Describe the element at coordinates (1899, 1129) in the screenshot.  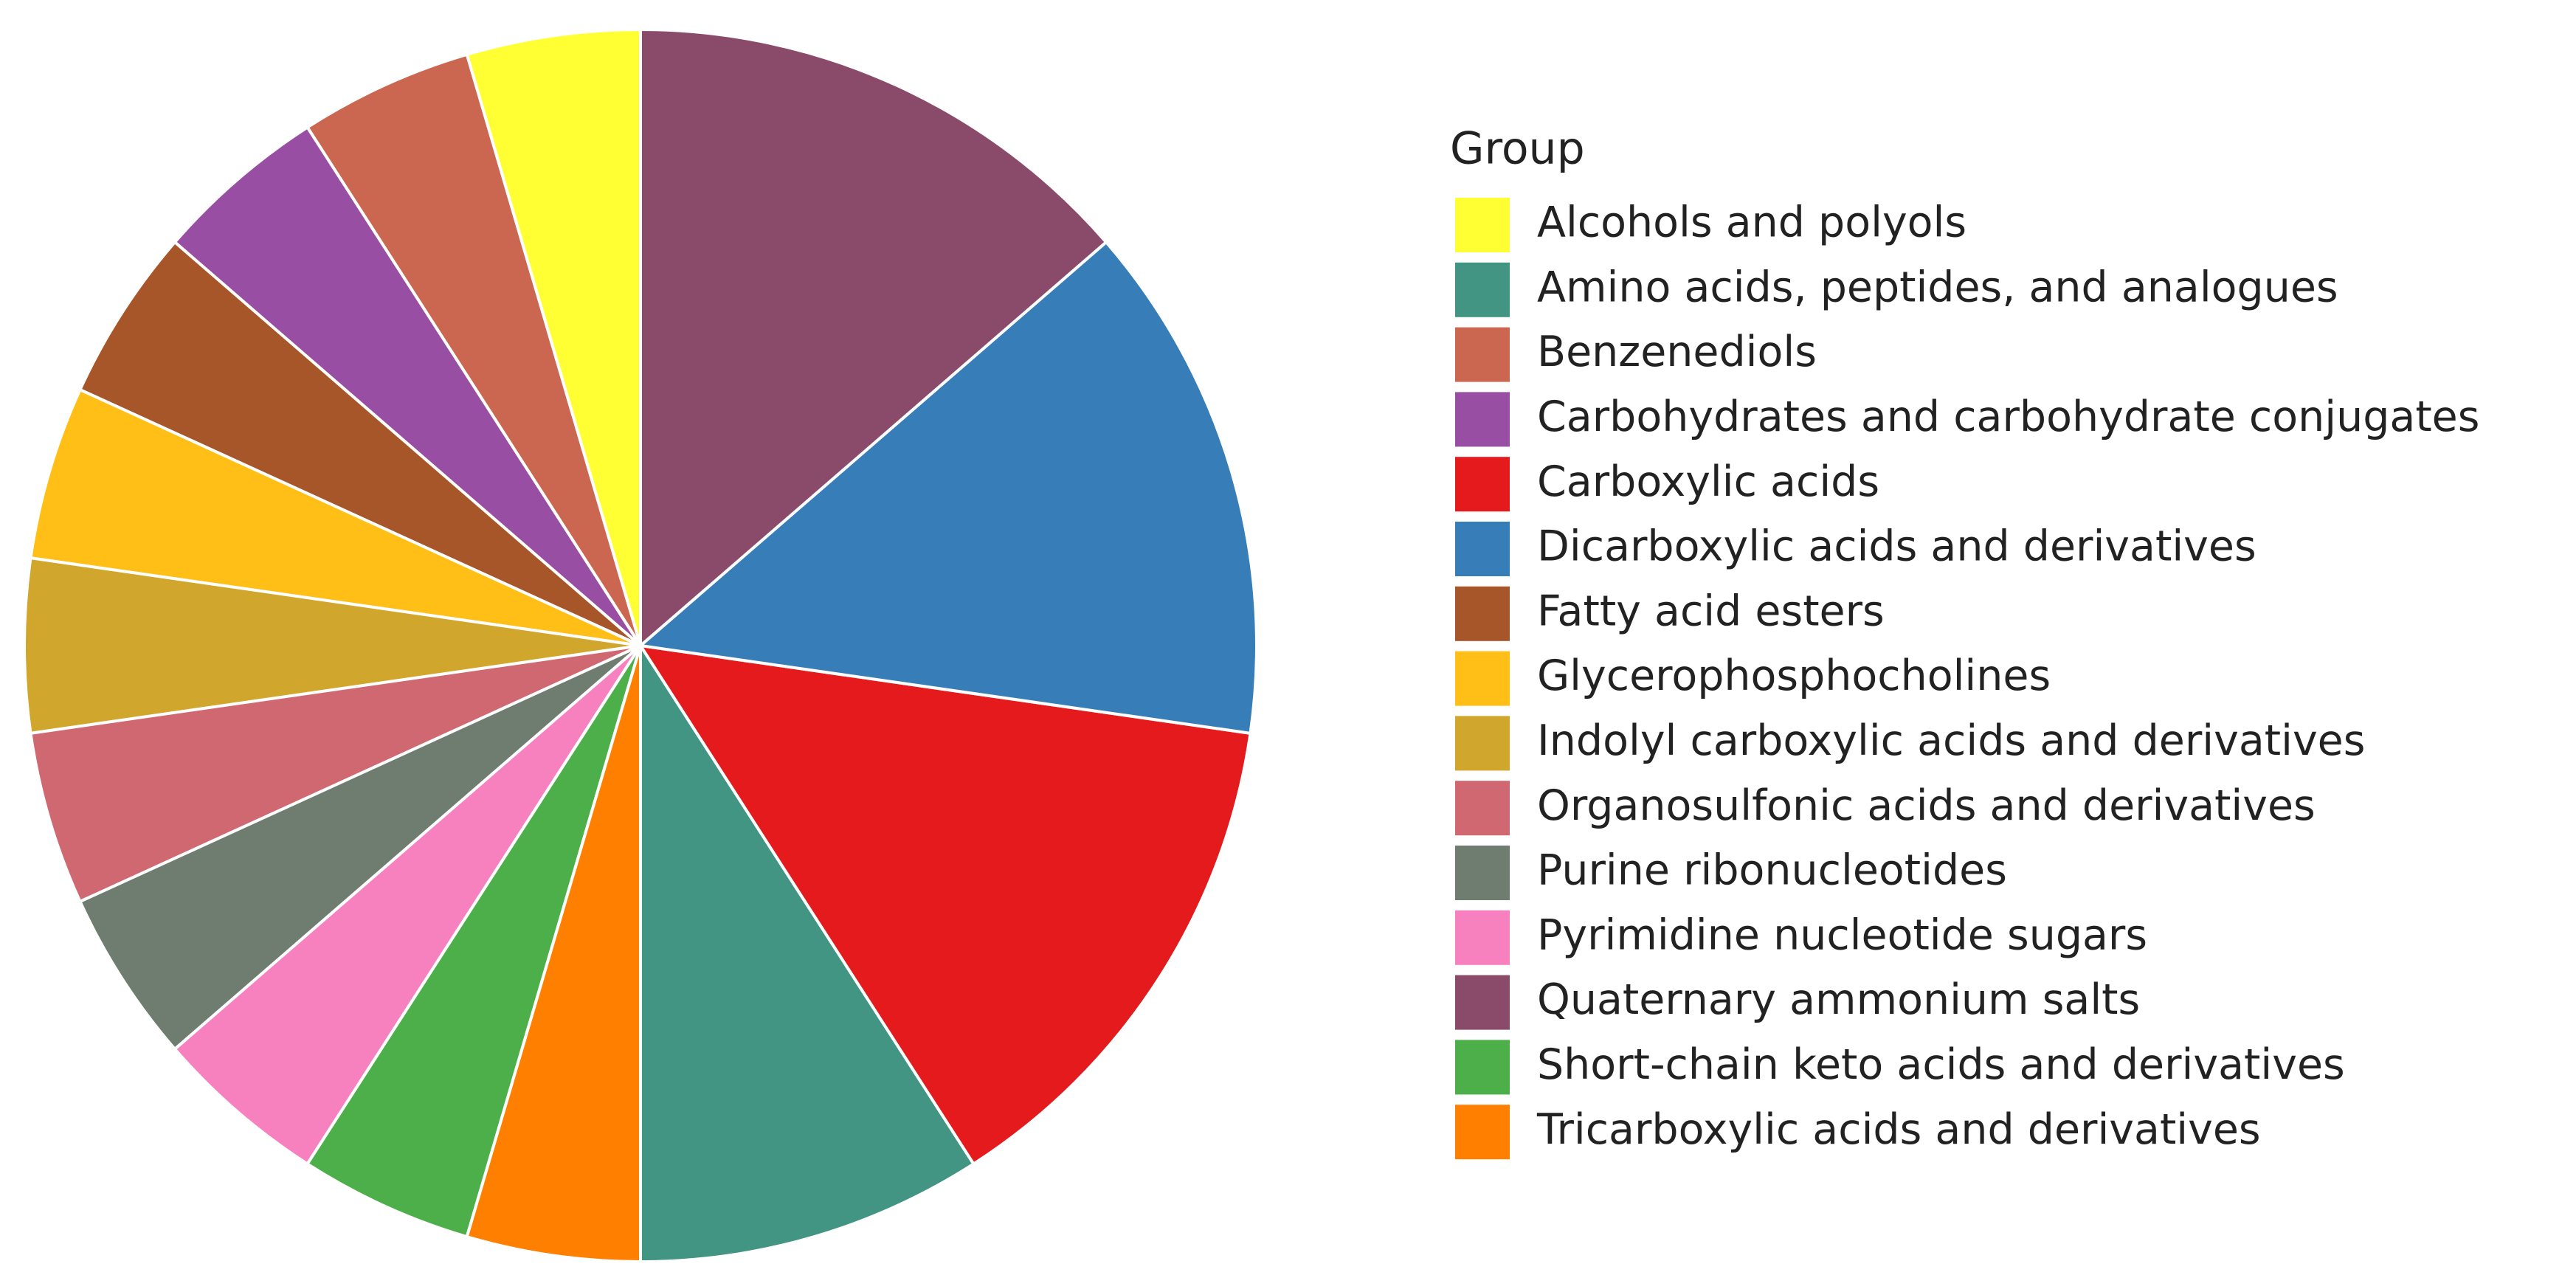
I see `legend-label: Tricarboxylic acids and derivatives` at that location.